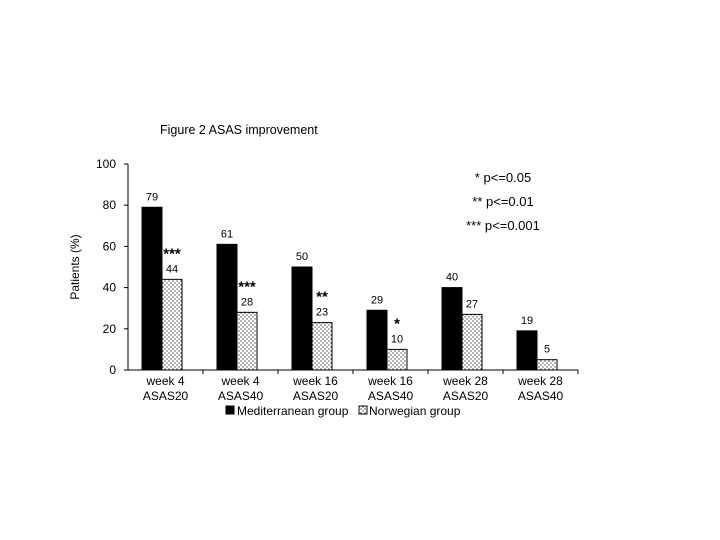  Describe the element at coordinates (502, 201) in the screenshot. I see `significance-key-annotation: ** p<=0.01` at that location.